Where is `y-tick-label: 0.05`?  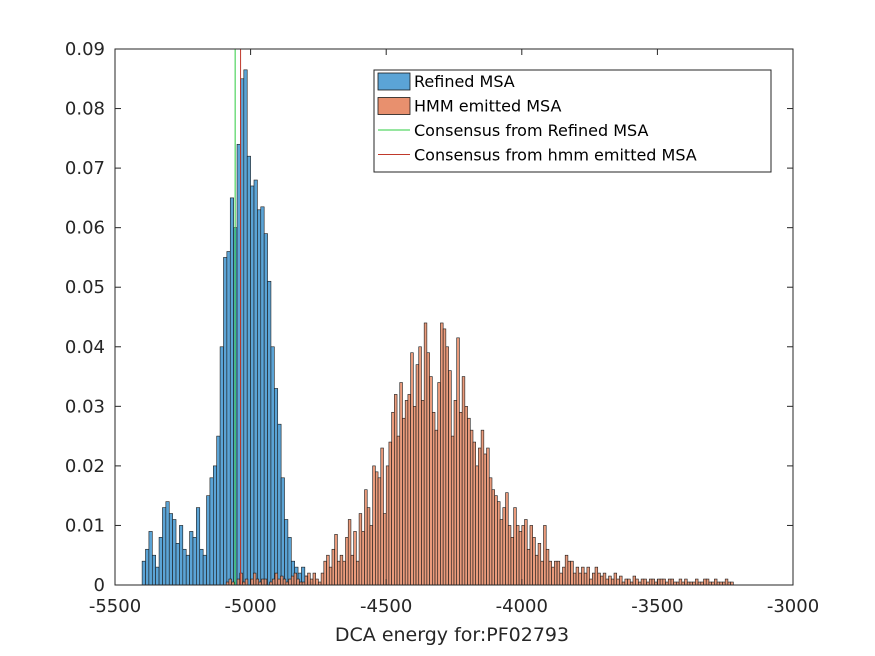 y-tick-label: 0.05 is located at coordinates (85, 287).